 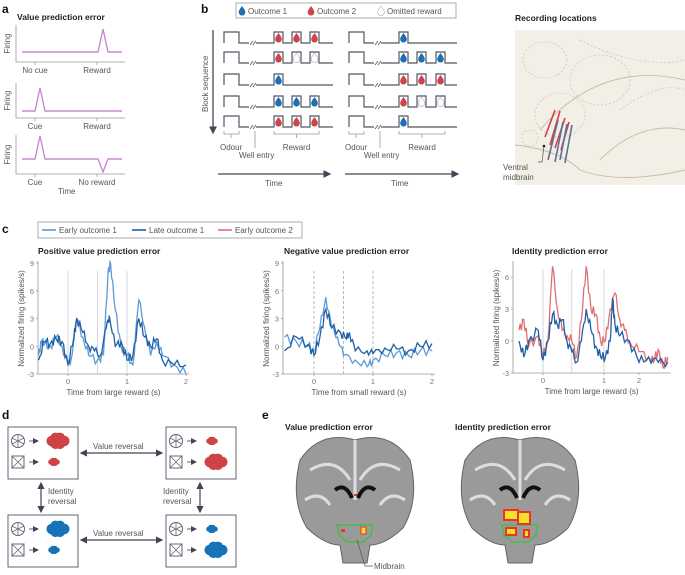 What do you see at coordinates (61, 491) in the screenshot?
I see `identity-label-left-1: Identity` at bounding box center [61, 491].